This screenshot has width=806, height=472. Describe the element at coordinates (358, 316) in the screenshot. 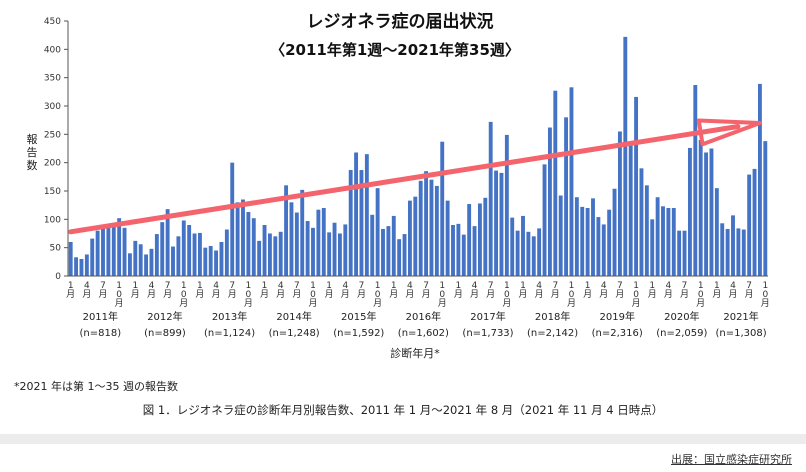

I see `x-year-label: 2015年` at that location.